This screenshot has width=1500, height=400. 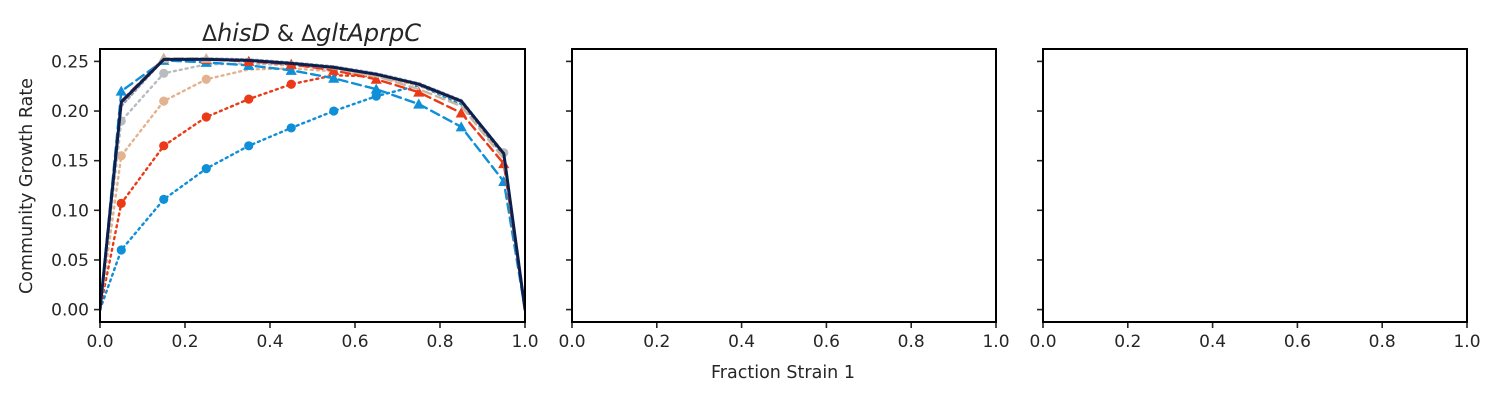 I want to click on y-tick-label: 0.15, so click(x=70, y=162).